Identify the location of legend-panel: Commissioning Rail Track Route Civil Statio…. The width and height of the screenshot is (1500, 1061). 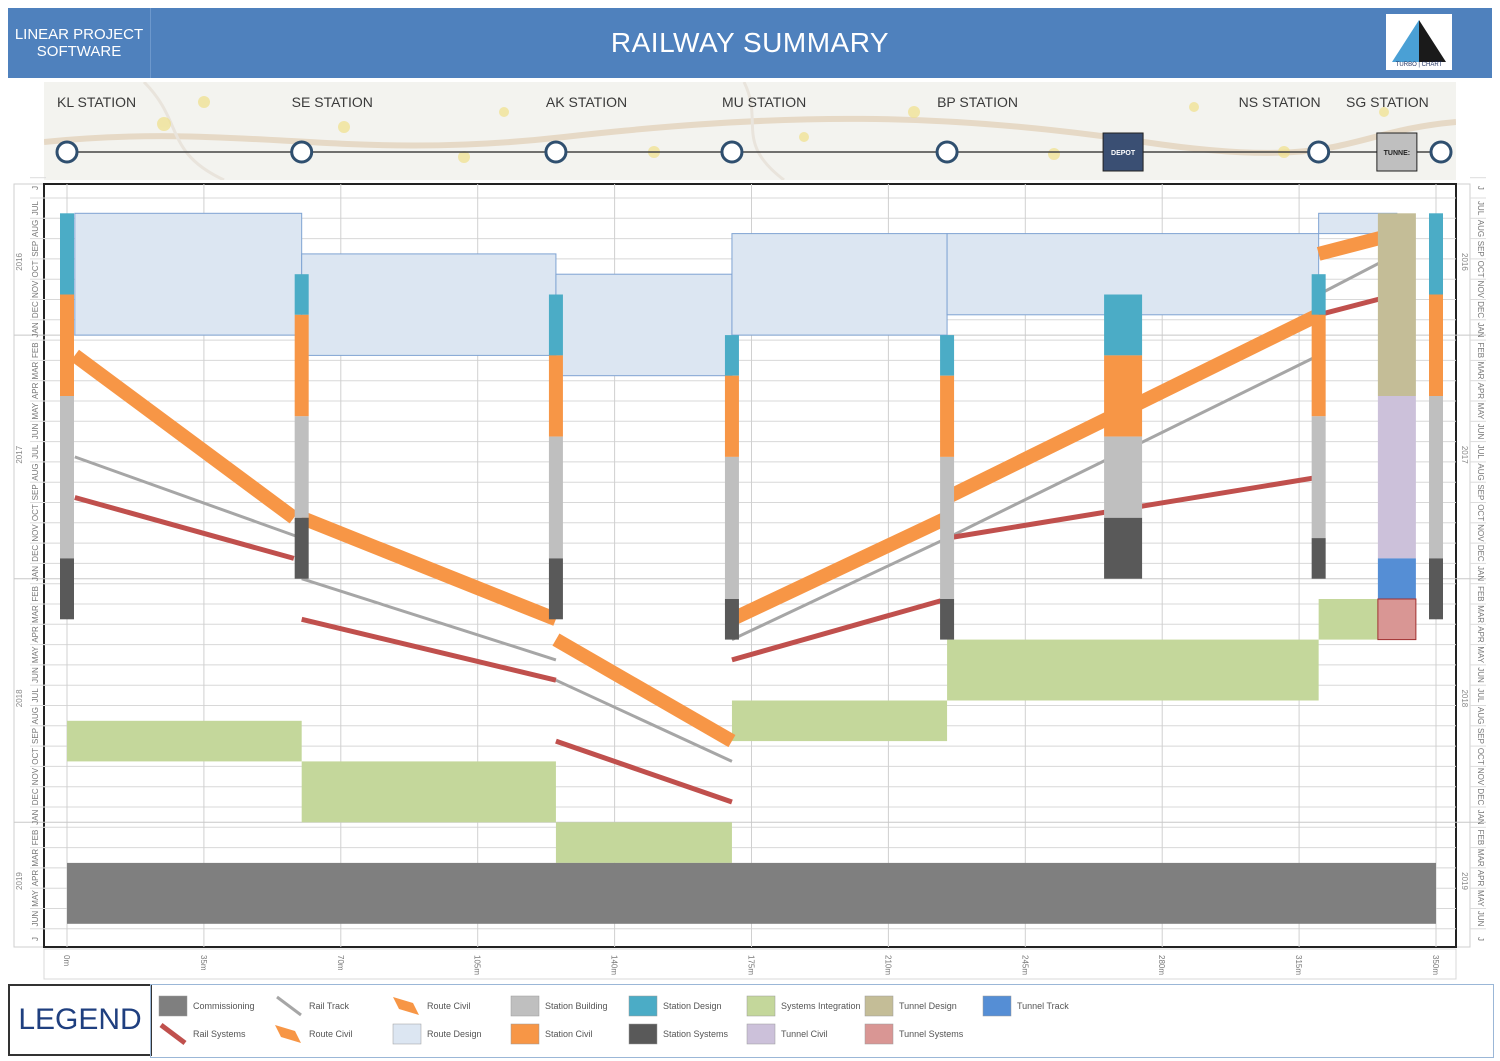
(822, 1021).